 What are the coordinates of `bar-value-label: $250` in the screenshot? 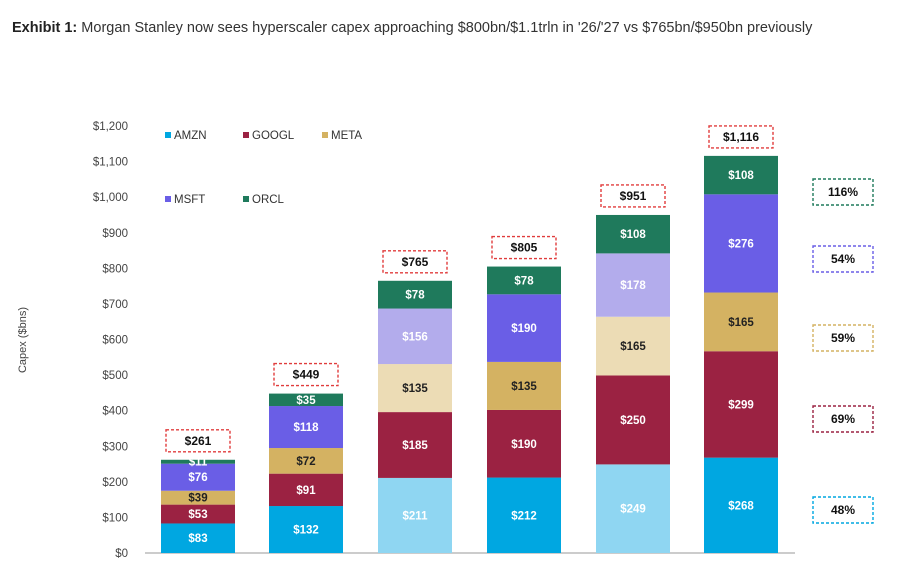 It's located at (633, 421).